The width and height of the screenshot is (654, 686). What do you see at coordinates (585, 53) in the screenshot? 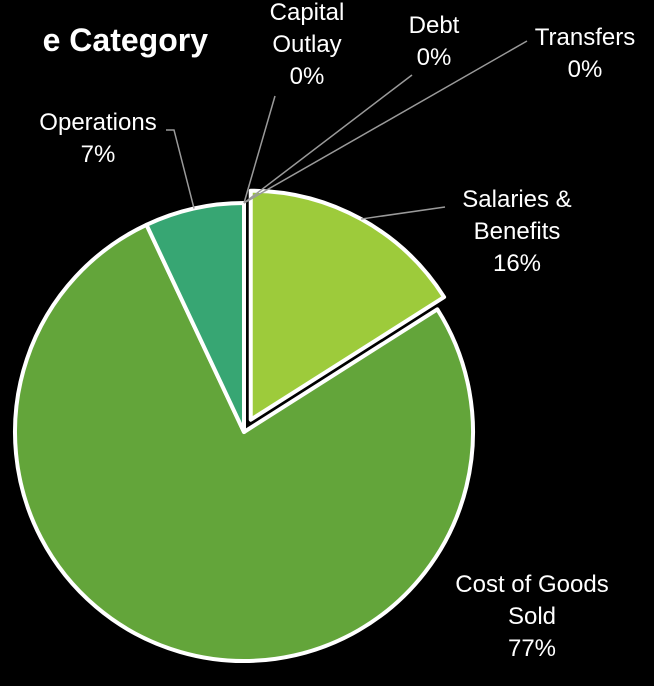
I see `slice-label-5: Transfers 0%` at bounding box center [585, 53].